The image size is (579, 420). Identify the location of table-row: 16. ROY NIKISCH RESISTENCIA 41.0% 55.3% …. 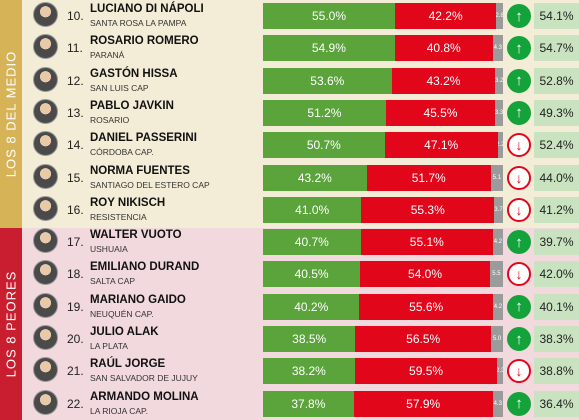
(300, 210).